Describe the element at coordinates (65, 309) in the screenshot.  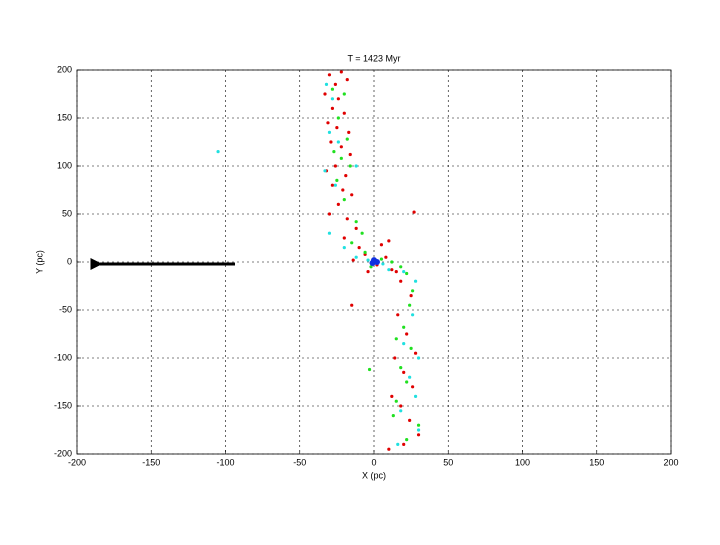
I see `y-tick-label: -50` at that location.